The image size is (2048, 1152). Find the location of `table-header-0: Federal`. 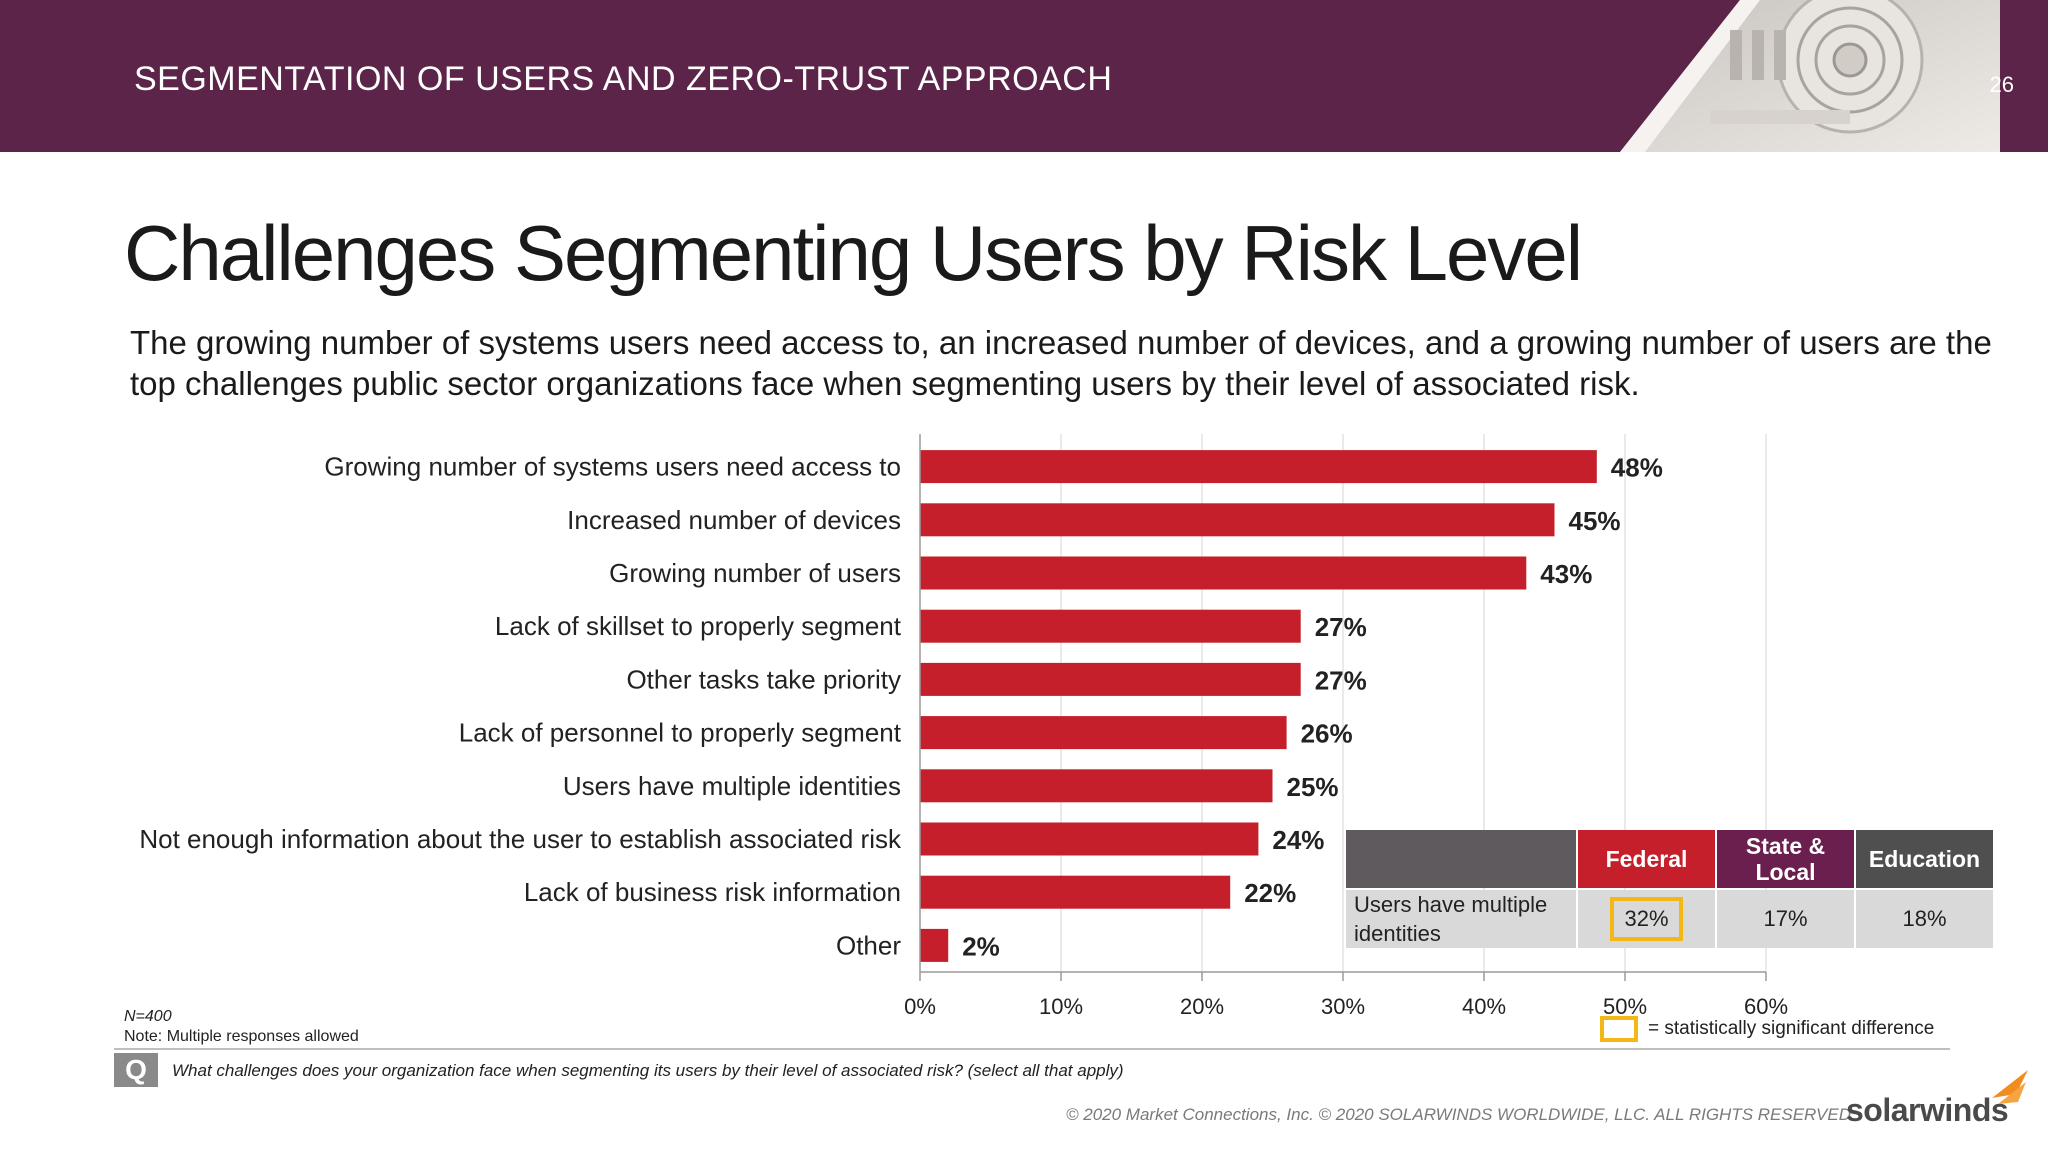

table-header-0: Federal is located at coordinates (1646, 859).